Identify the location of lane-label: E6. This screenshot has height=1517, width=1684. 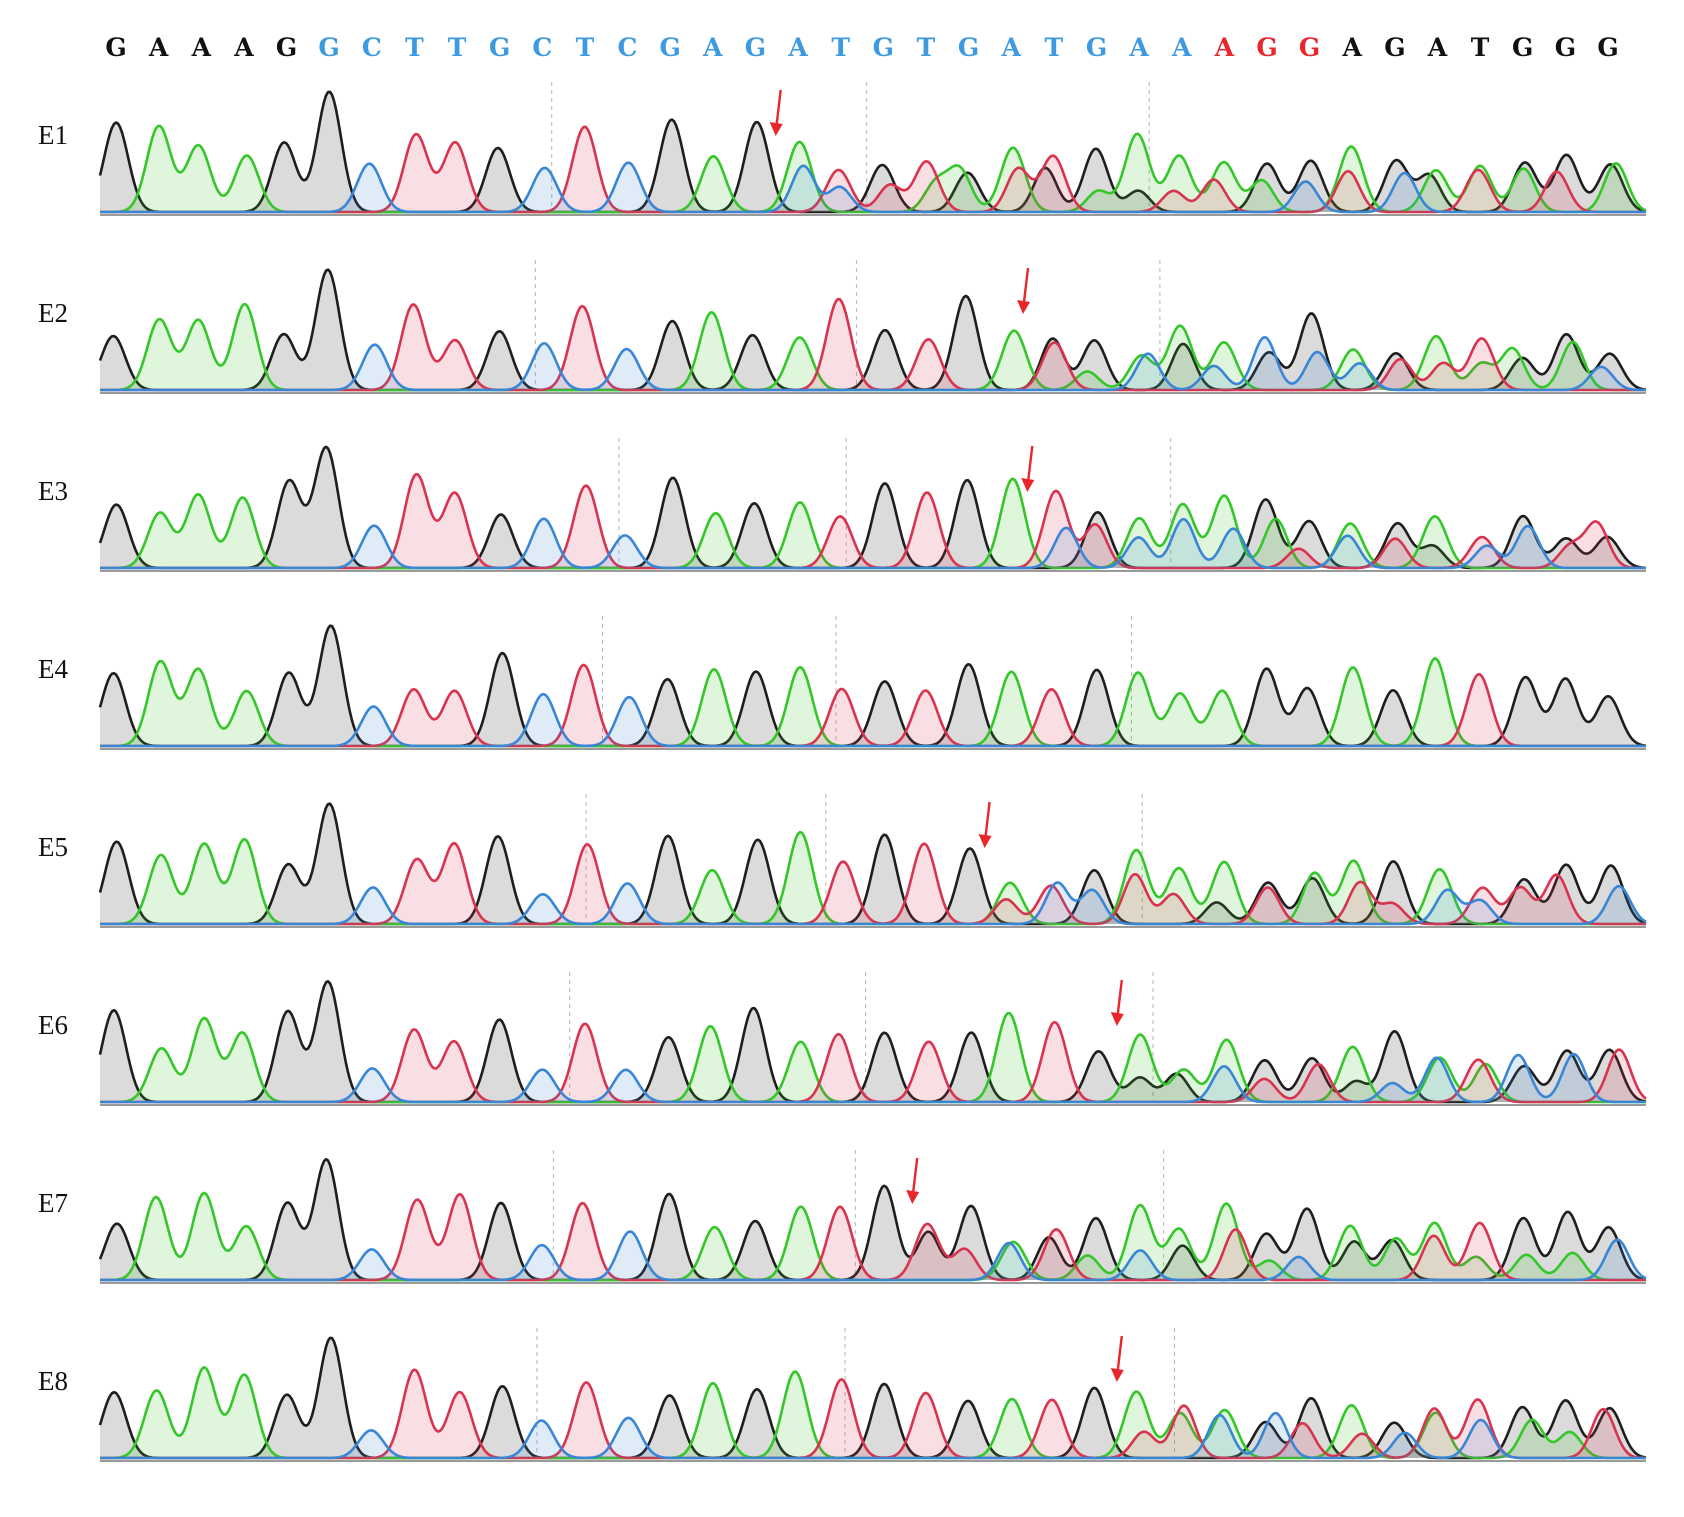
(53, 1025).